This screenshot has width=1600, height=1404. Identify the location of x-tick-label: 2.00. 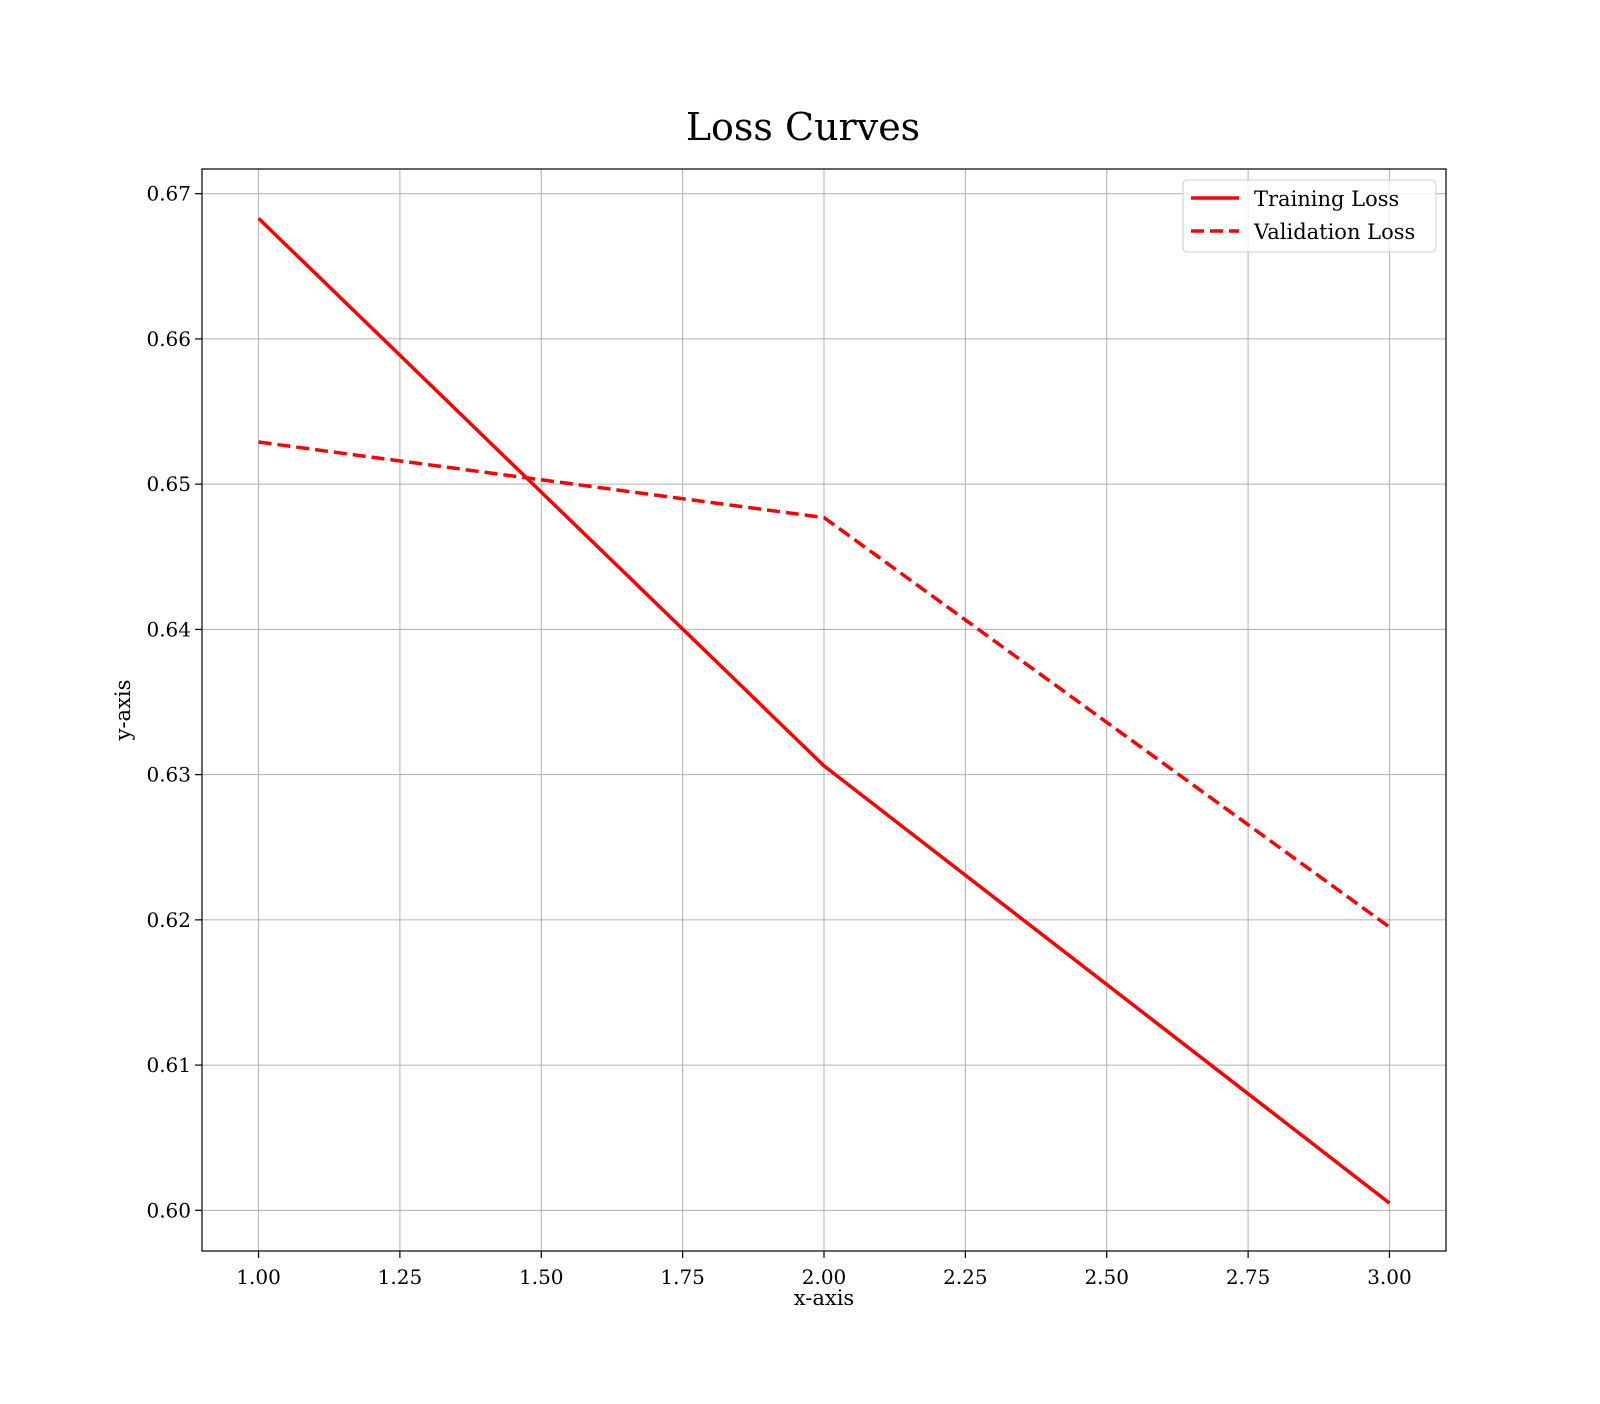
(824, 1277).